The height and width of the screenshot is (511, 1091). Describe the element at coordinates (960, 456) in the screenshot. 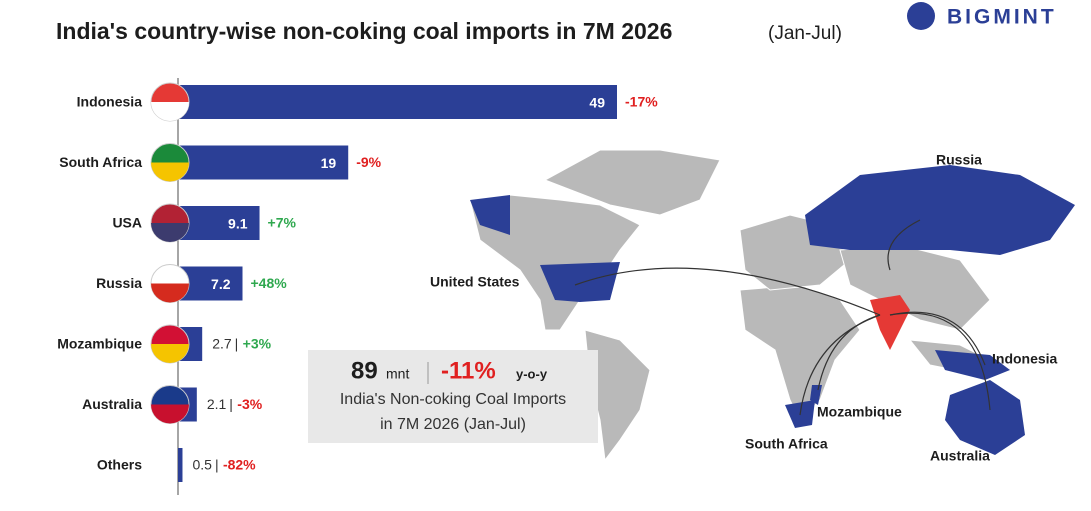

I see `map-label: Australia` at that location.